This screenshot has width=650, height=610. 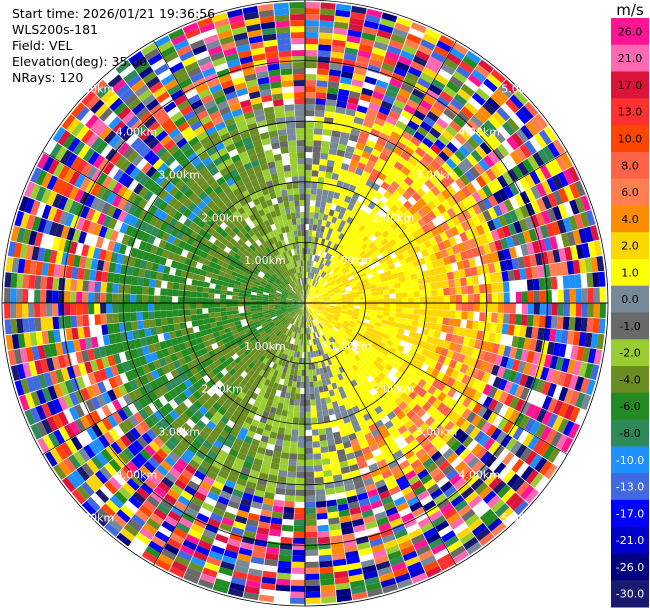 I want to click on colorbar-tick-label: -17.0, so click(x=630, y=513).